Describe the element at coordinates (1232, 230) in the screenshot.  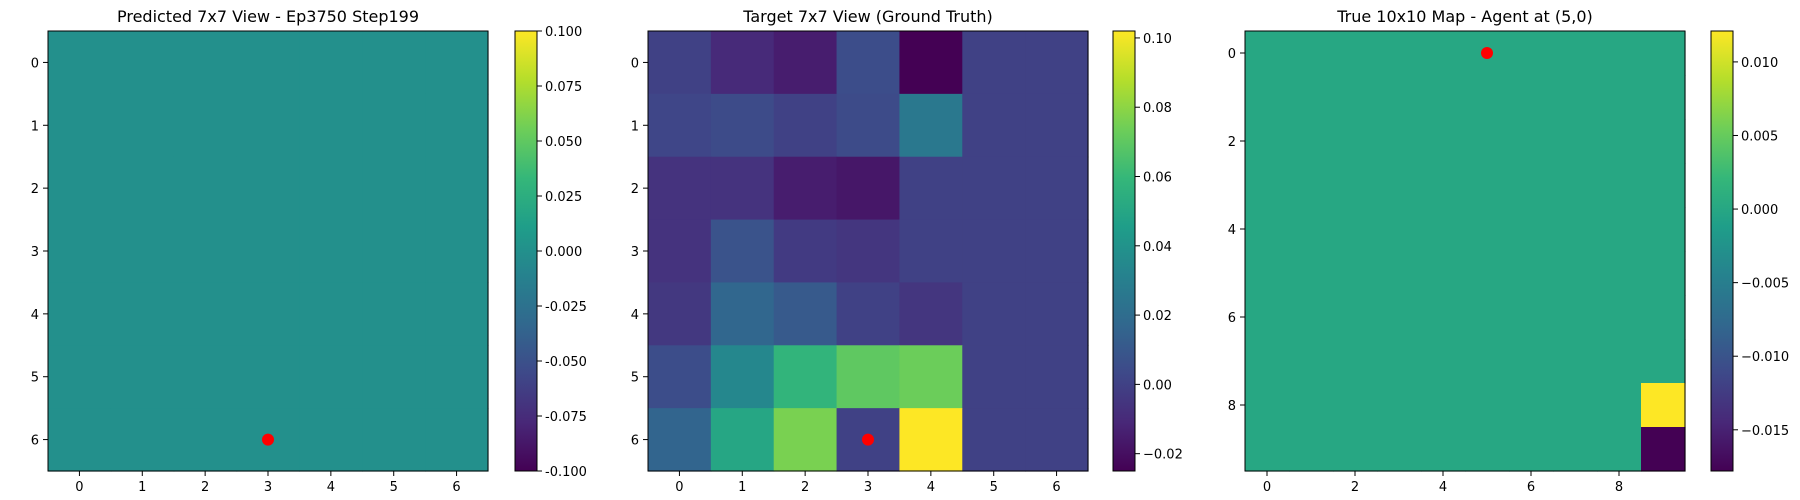
I see `y-tick-label: 4` at that location.